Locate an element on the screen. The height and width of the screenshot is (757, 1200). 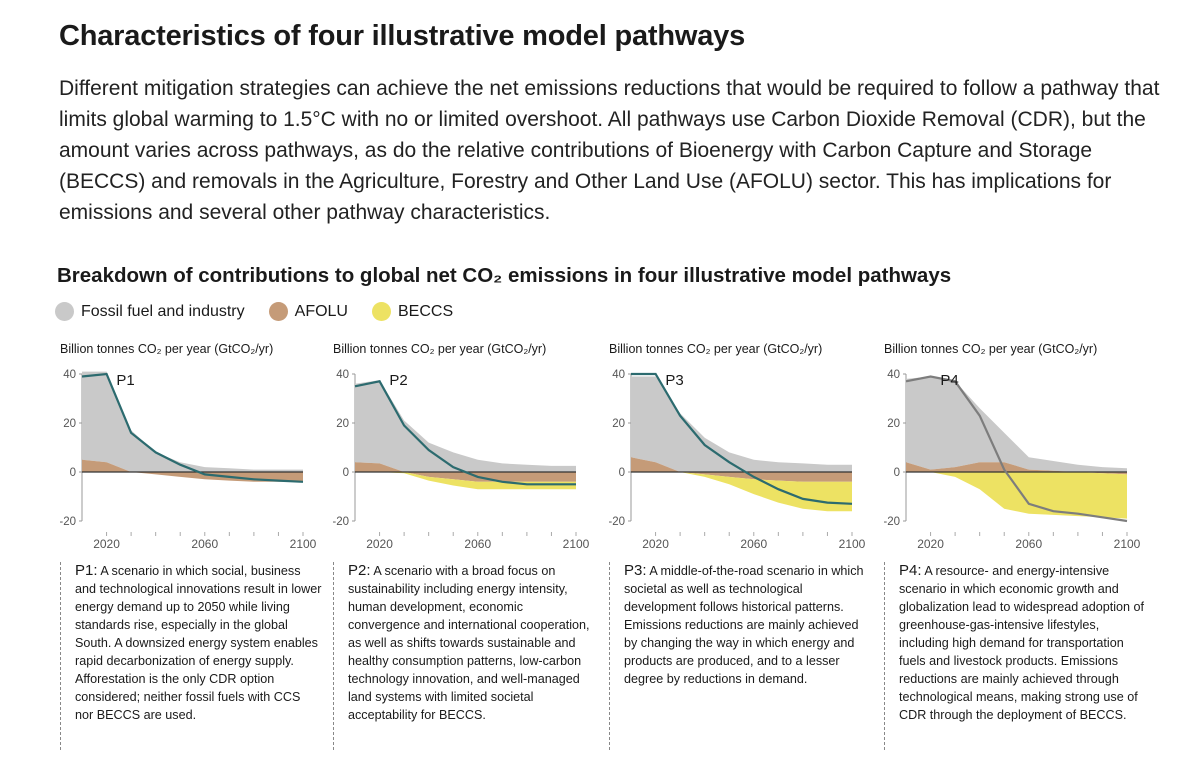
legend-label-fossil: Fossil fuel and industry is located at coordinates (163, 311).